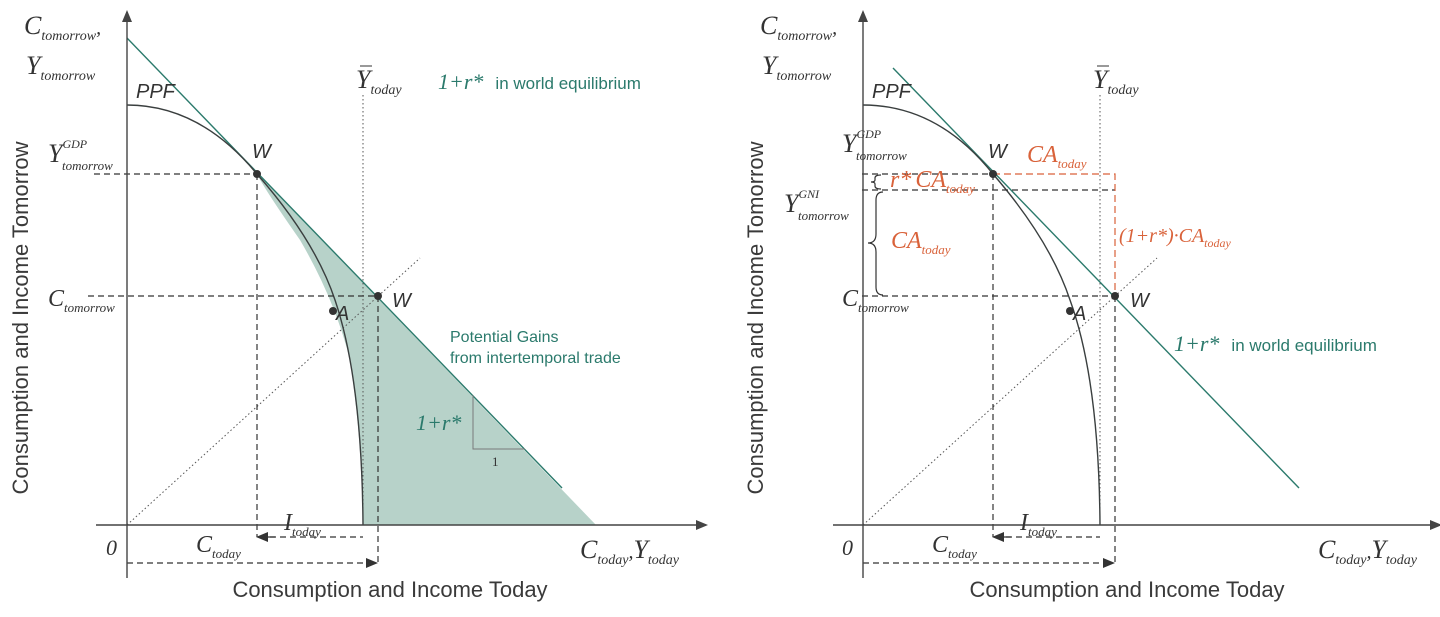 Image resolution: width=1440 pixels, height=617 pixels. What do you see at coordinates (156, 92) in the screenshot?
I see `left-ppf-label: PPF` at bounding box center [156, 92].